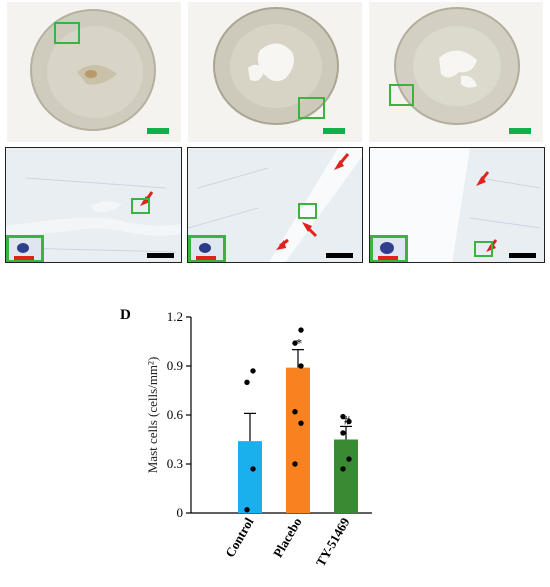 The width and height of the screenshot is (550, 587). What do you see at coordinates (140, 206) in the screenshot?
I see `cell-highlight-a` at bounding box center [140, 206].